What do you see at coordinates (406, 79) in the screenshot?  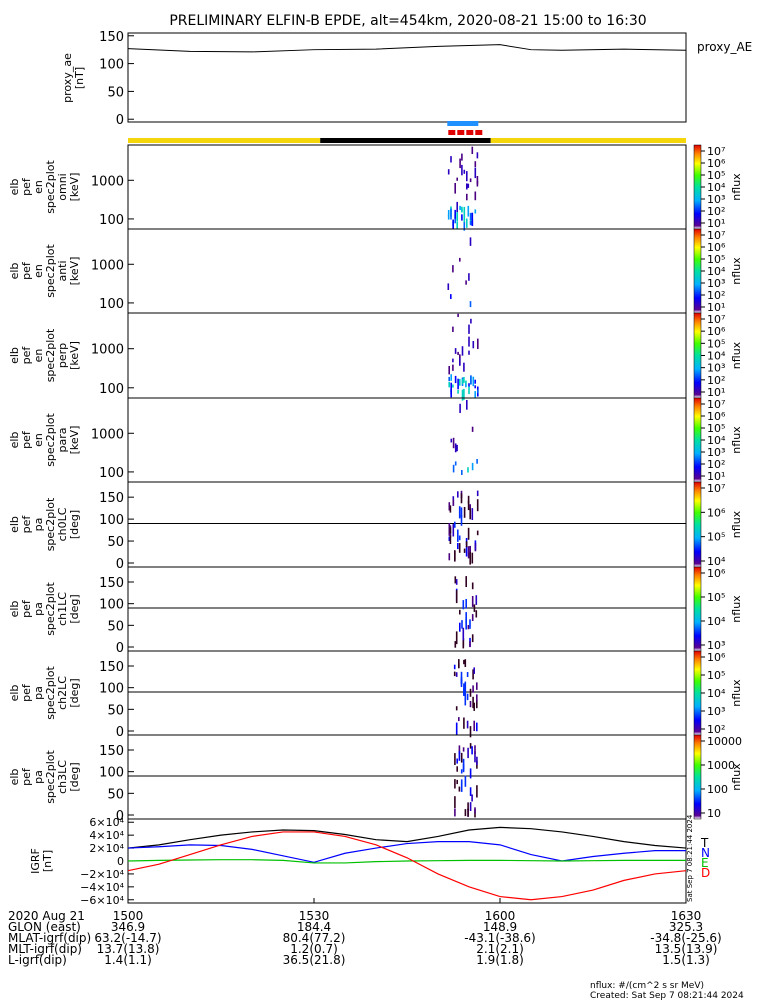 I see `panel-proxy-ae: 150 100 50 0 proxy_AE proxy_ae[nT]` at bounding box center [406, 79].